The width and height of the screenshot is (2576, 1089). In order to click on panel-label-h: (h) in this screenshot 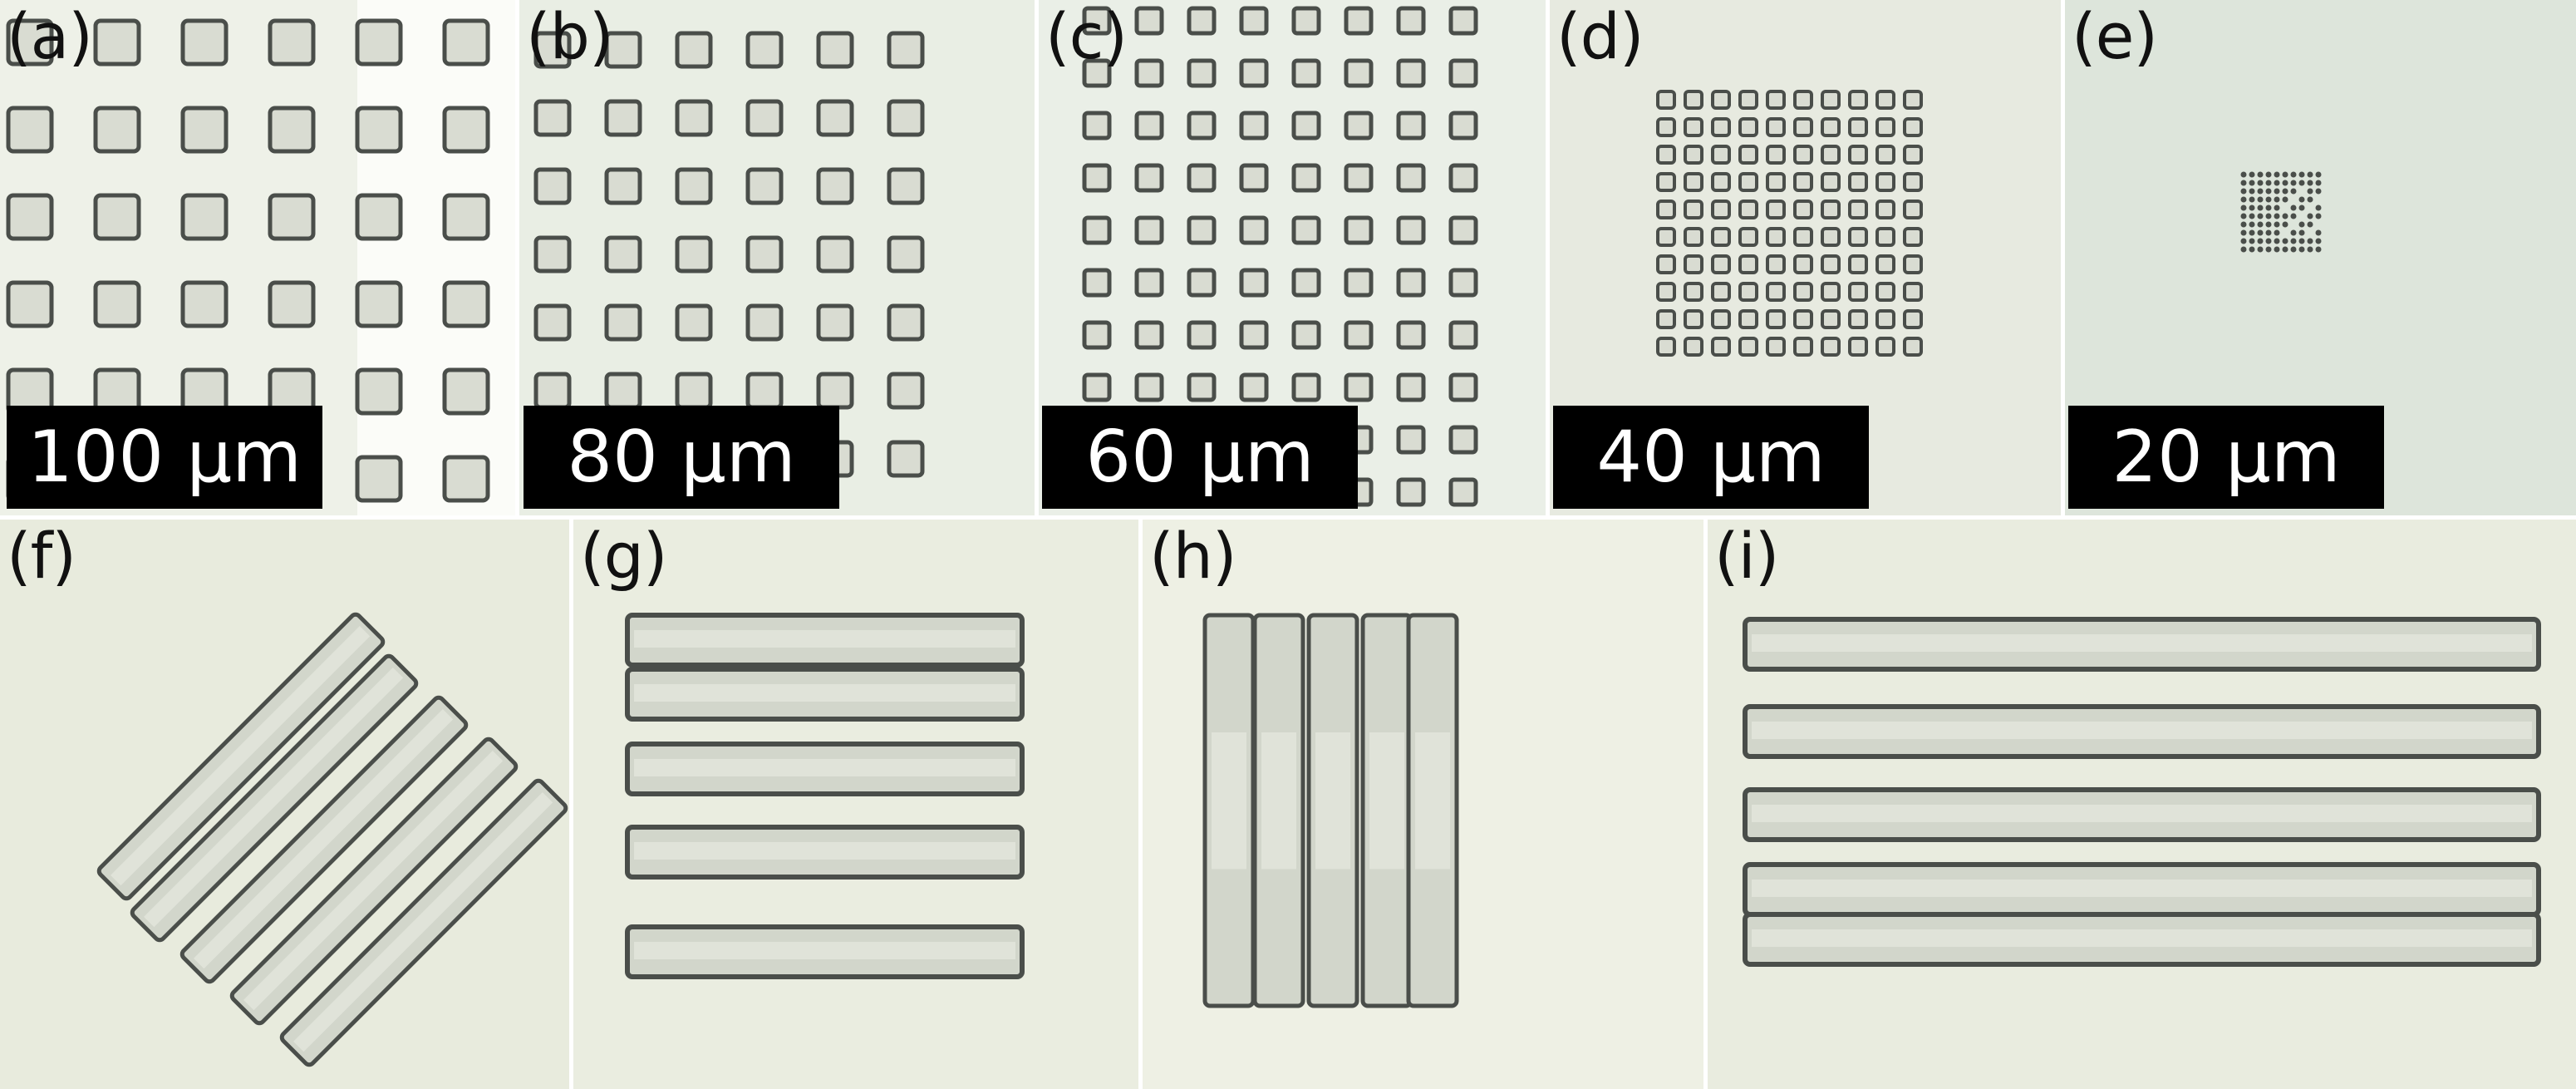, I will do `click(1192, 556)`.